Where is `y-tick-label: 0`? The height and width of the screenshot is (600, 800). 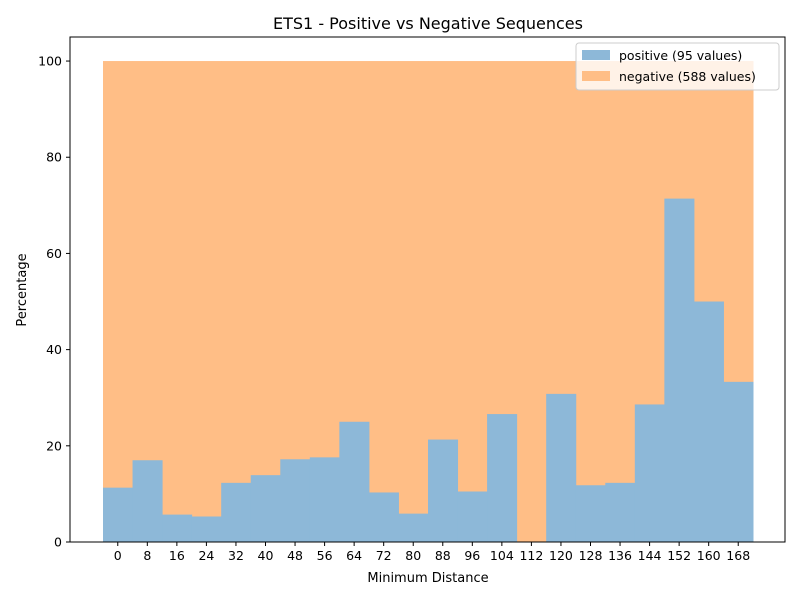
y-tick-label: 0 is located at coordinates (58, 542).